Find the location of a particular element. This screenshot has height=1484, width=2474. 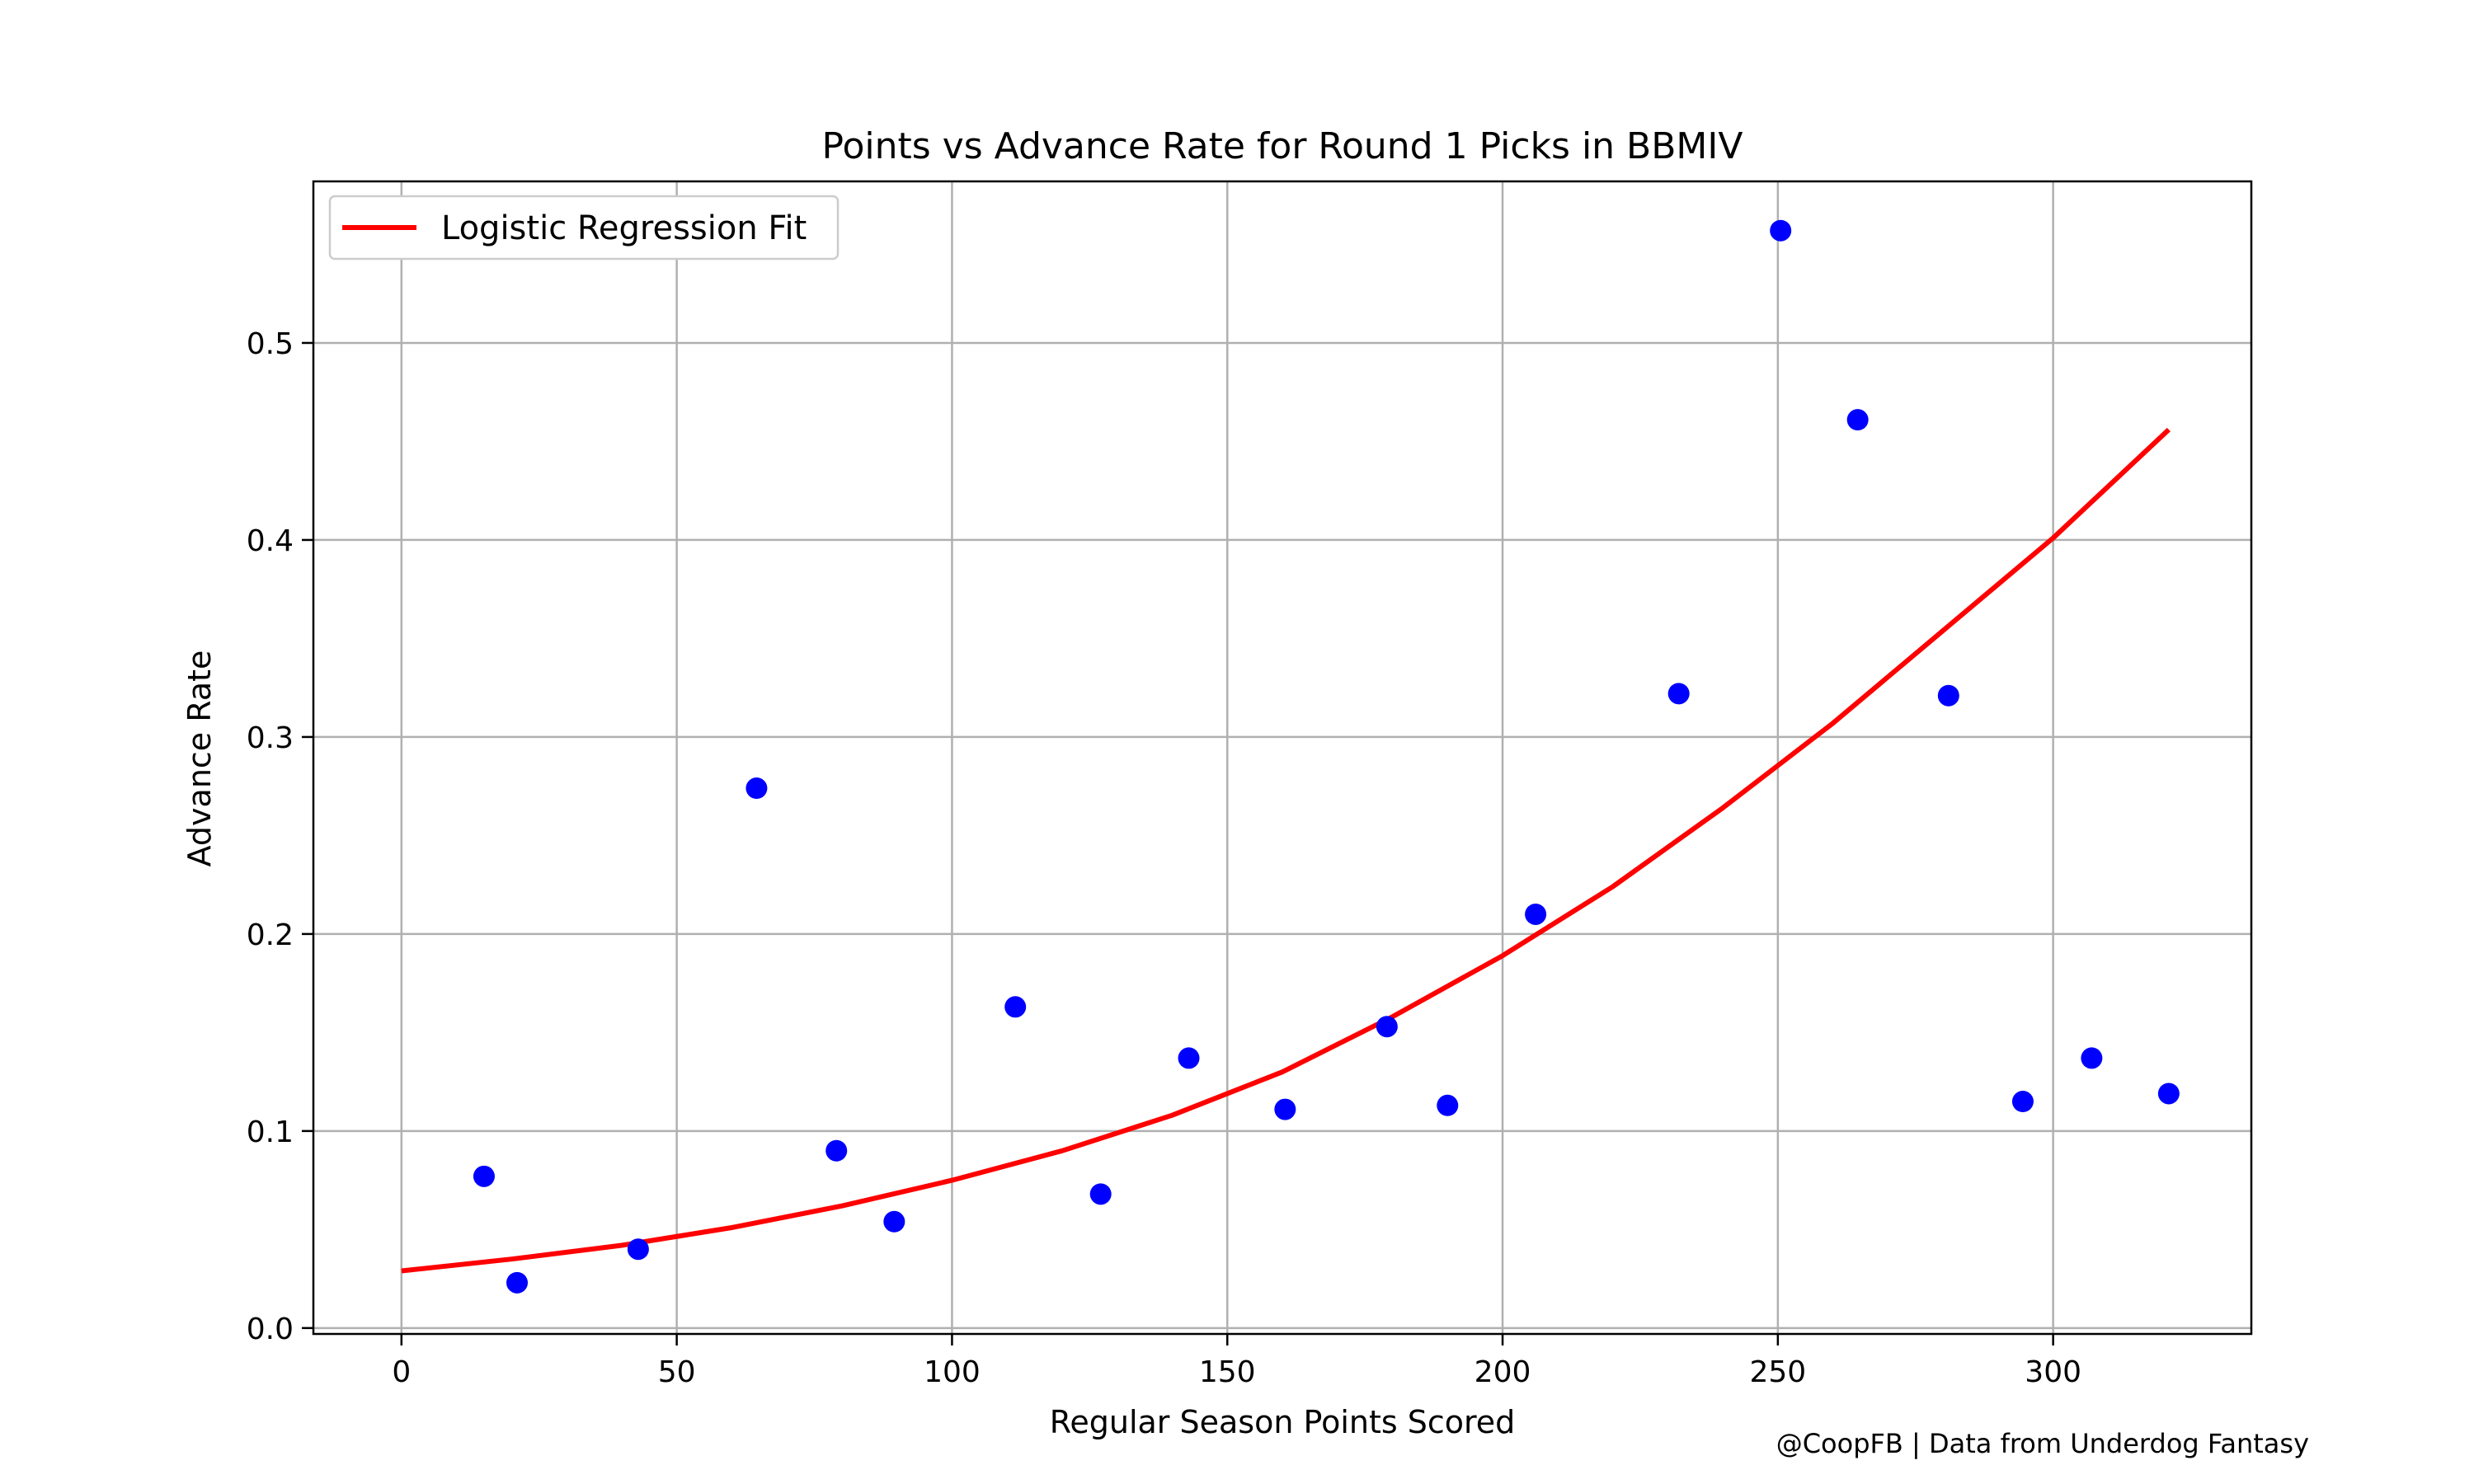

y-tick-label: 0.4 is located at coordinates (270, 541).